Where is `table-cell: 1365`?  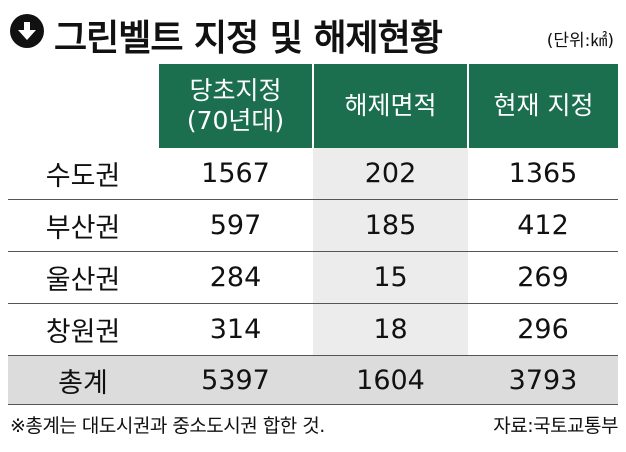
table-cell: 1365 is located at coordinates (543, 174).